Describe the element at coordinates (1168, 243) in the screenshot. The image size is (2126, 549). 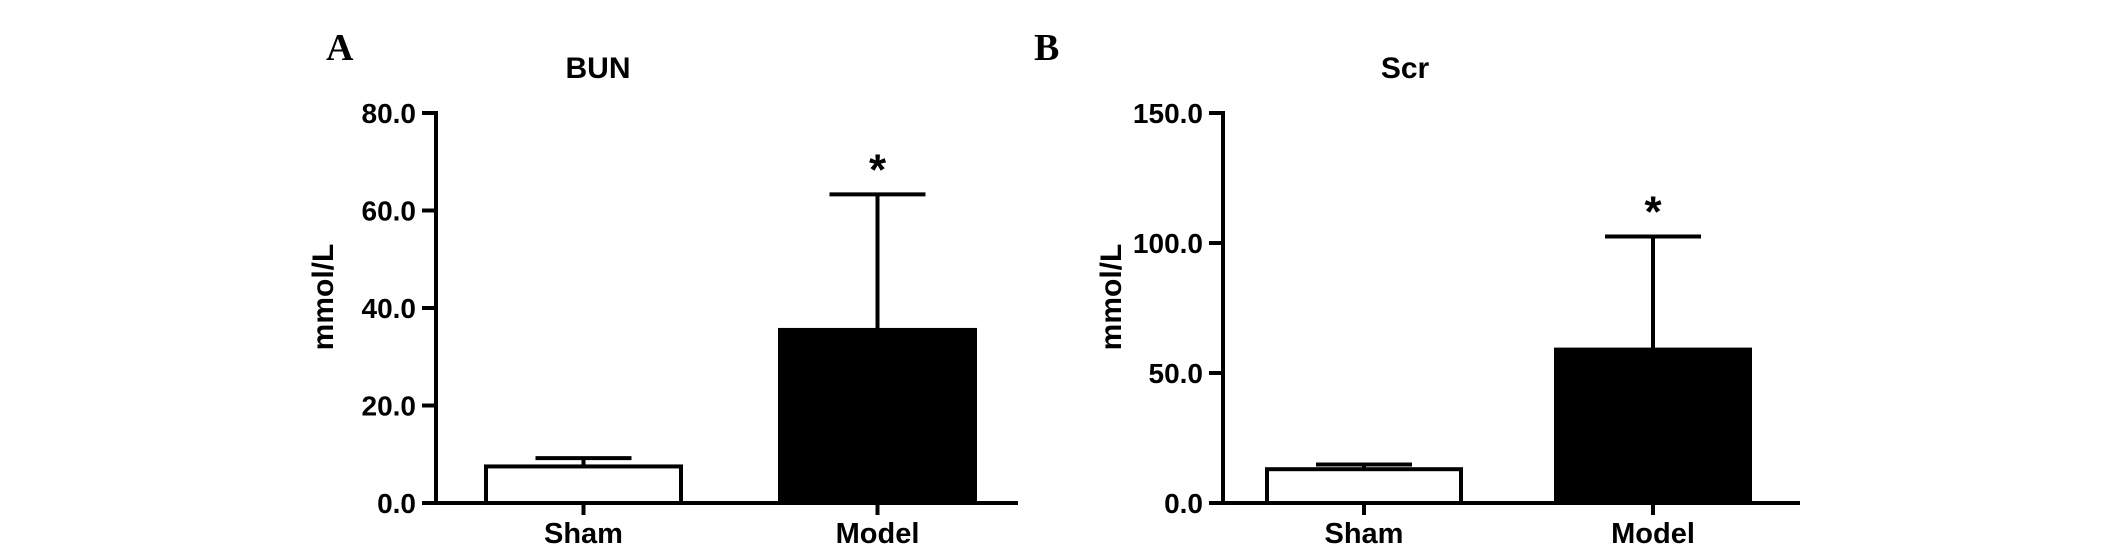
I see `y-tick-label-b-2: 100.0` at that location.